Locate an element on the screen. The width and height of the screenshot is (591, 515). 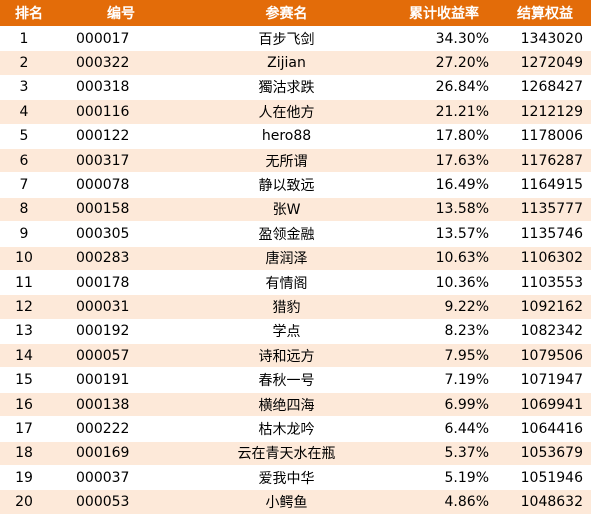
cell-return: 16.49% is located at coordinates (444, 185).